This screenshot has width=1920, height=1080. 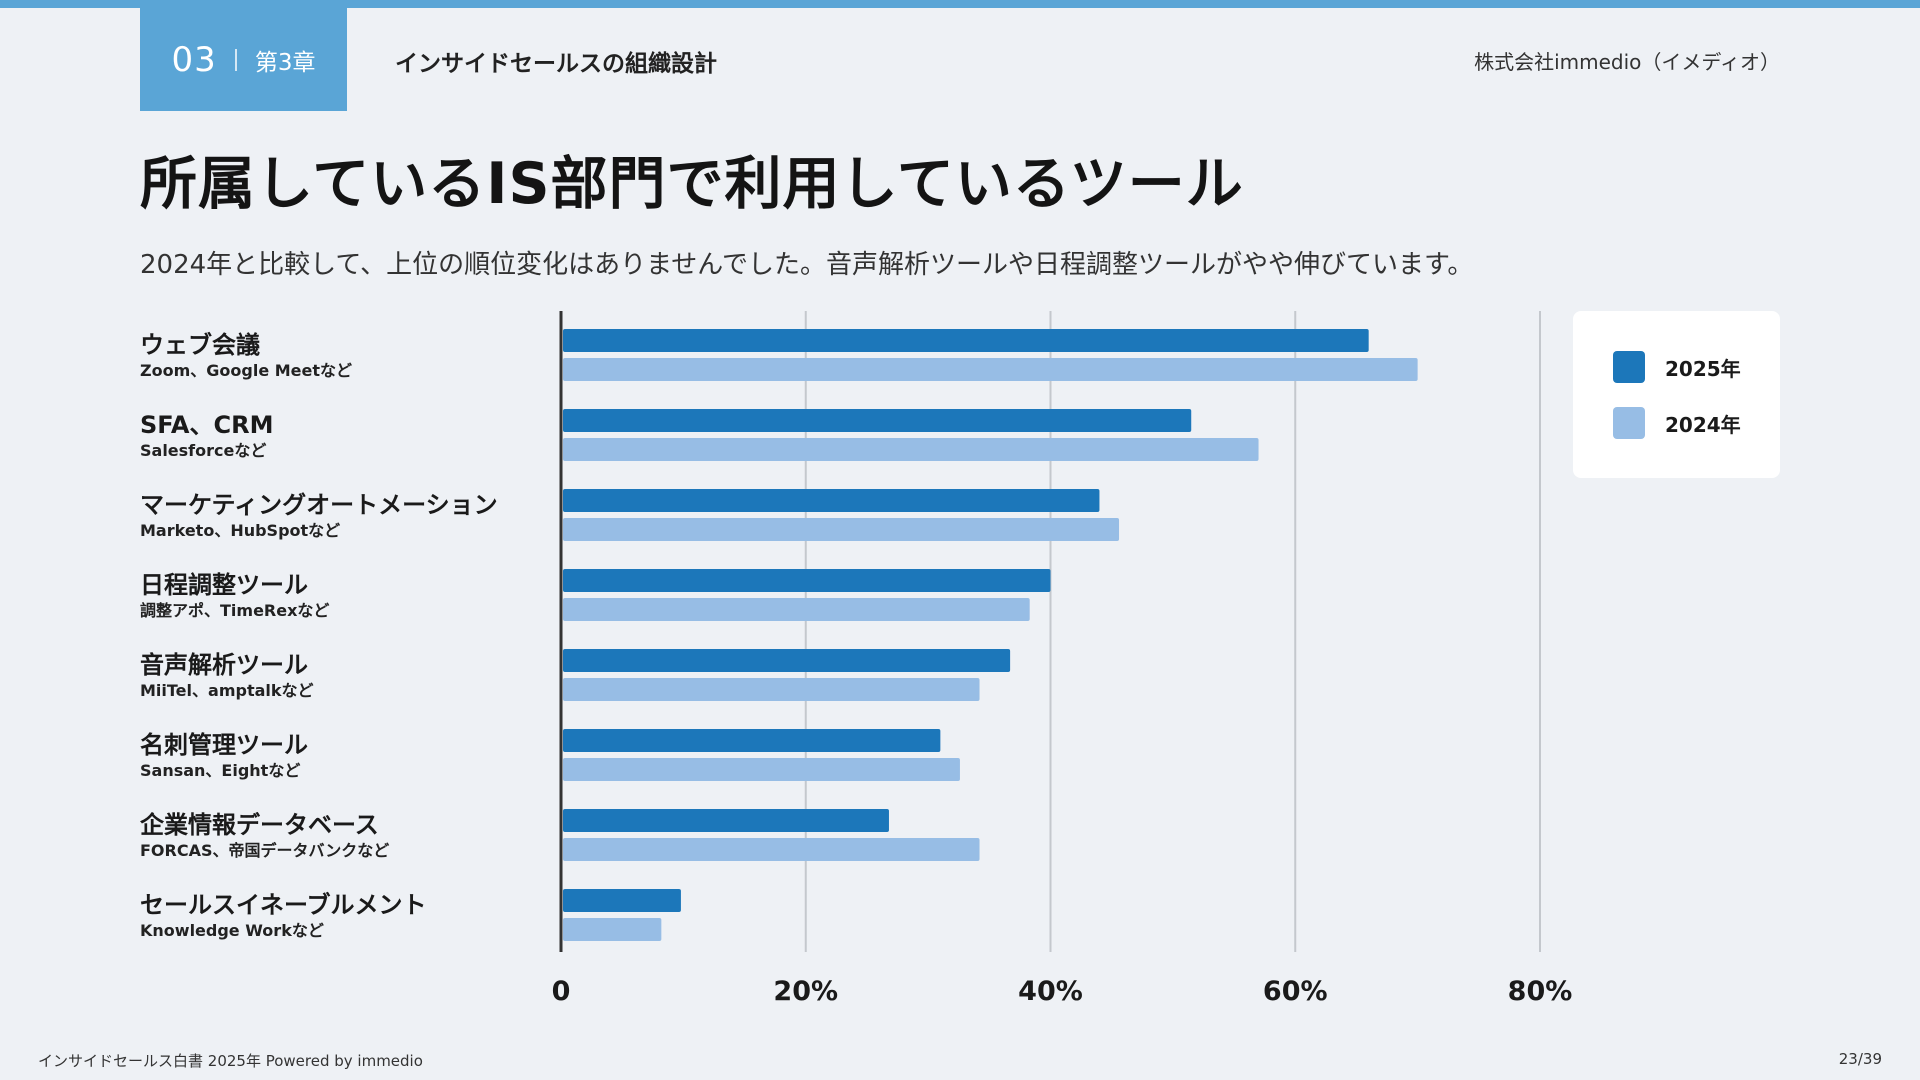 What do you see at coordinates (1540, 991) in the screenshot?
I see `x-tick-label: 80%` at bounding box center [1540, 991].